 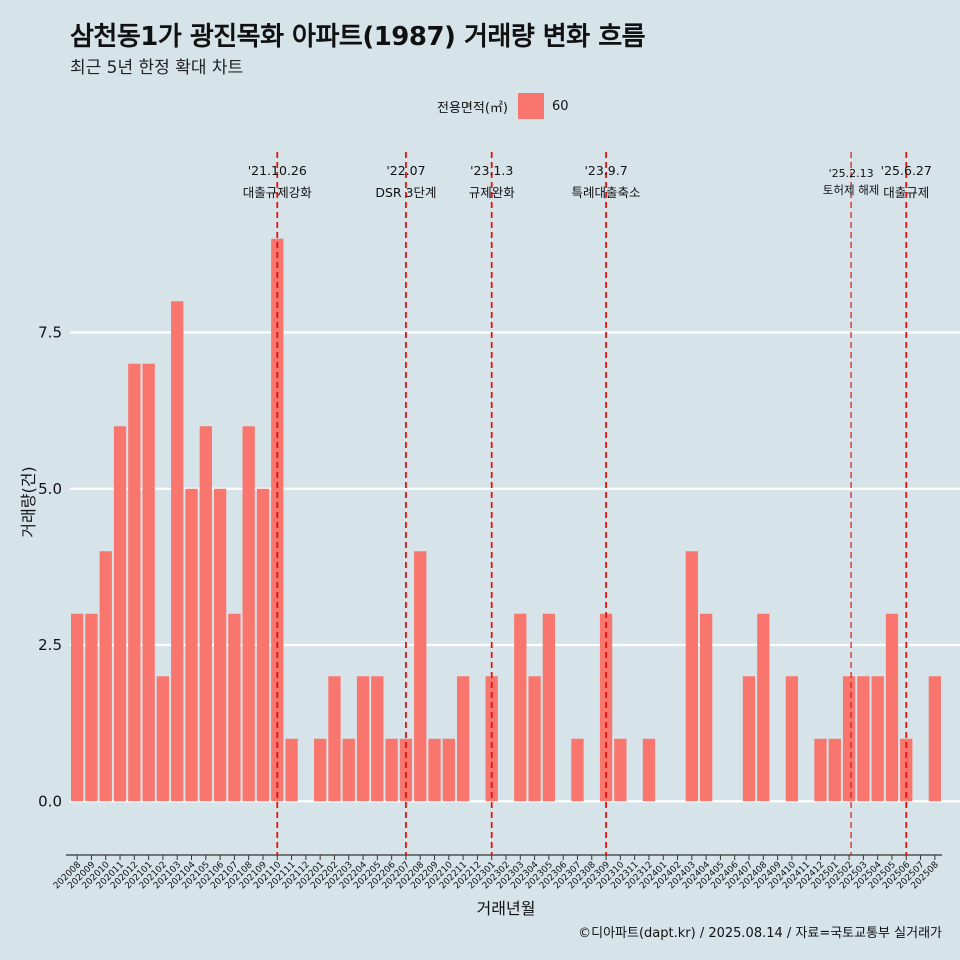 I want to click on y-axis-title: 거래량(건), so click(x=28, y=501).